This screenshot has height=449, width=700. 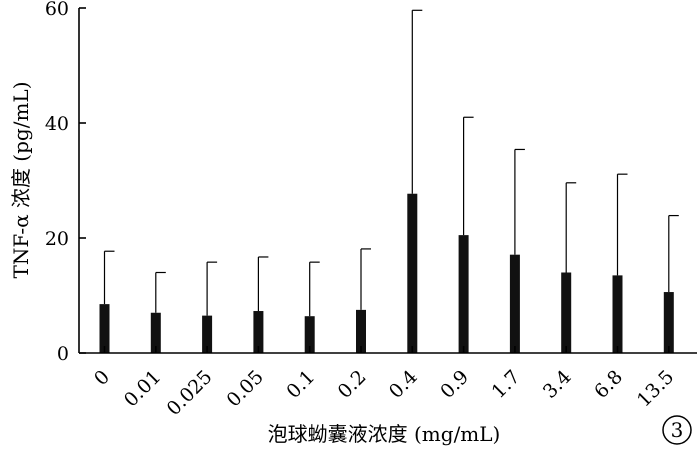 What do you see at coordinates (352, 384) in the screenshot?
I see `x-tick-label: 0.2` at bounding box center [352, 384].